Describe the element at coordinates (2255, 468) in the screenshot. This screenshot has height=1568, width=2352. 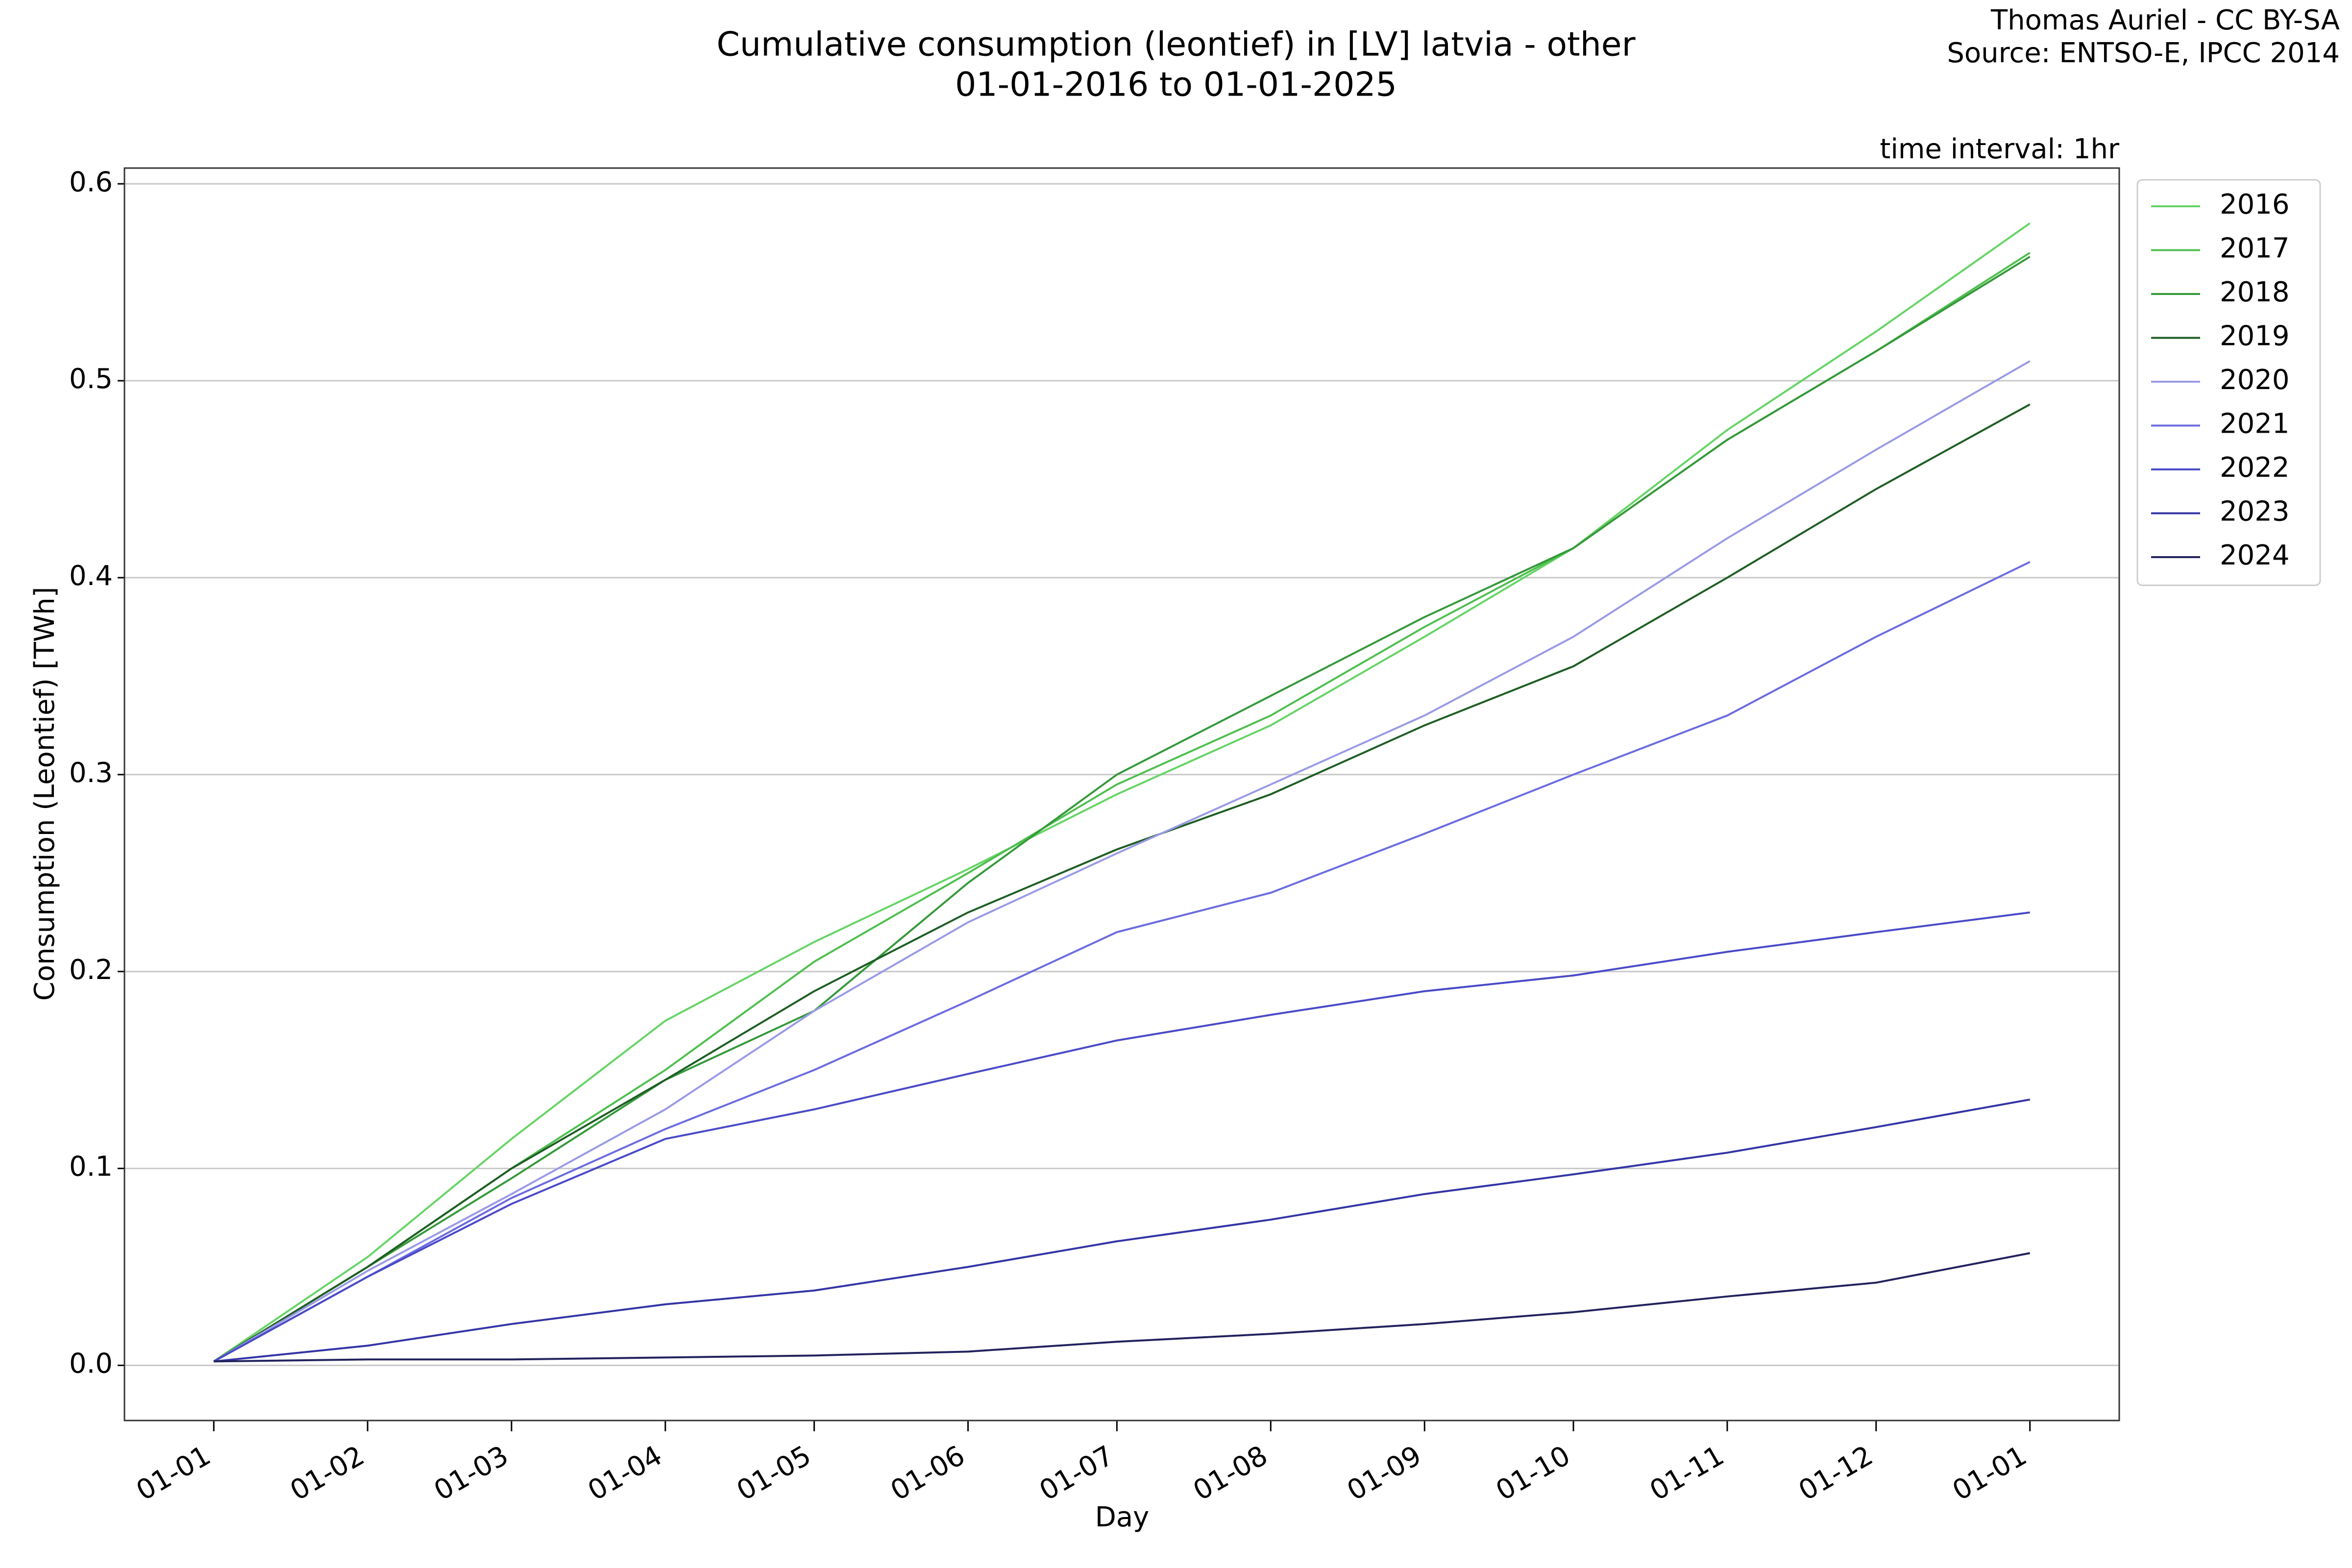
I see `legend-label: 2022` at that location.